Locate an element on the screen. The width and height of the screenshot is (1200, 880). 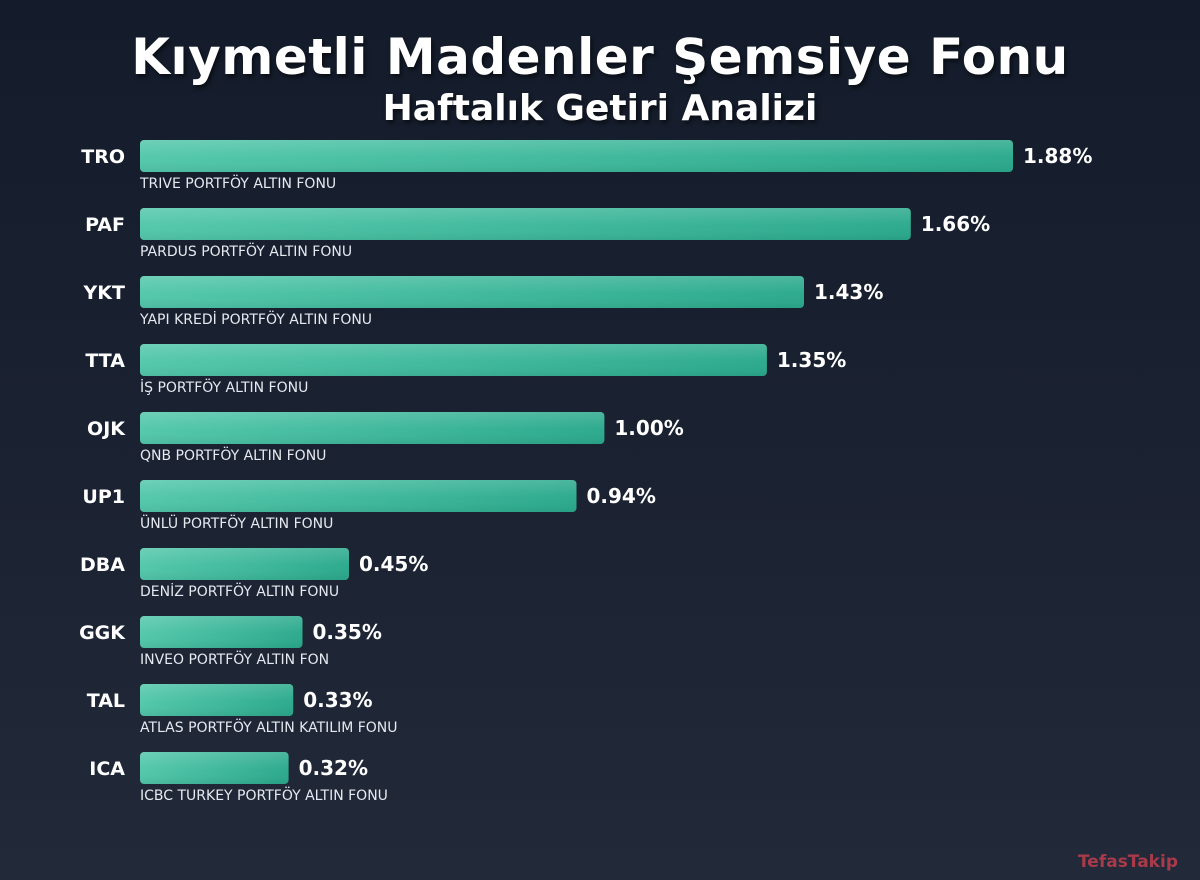
value-label: 1.35% is located at coordinates (811, 360).